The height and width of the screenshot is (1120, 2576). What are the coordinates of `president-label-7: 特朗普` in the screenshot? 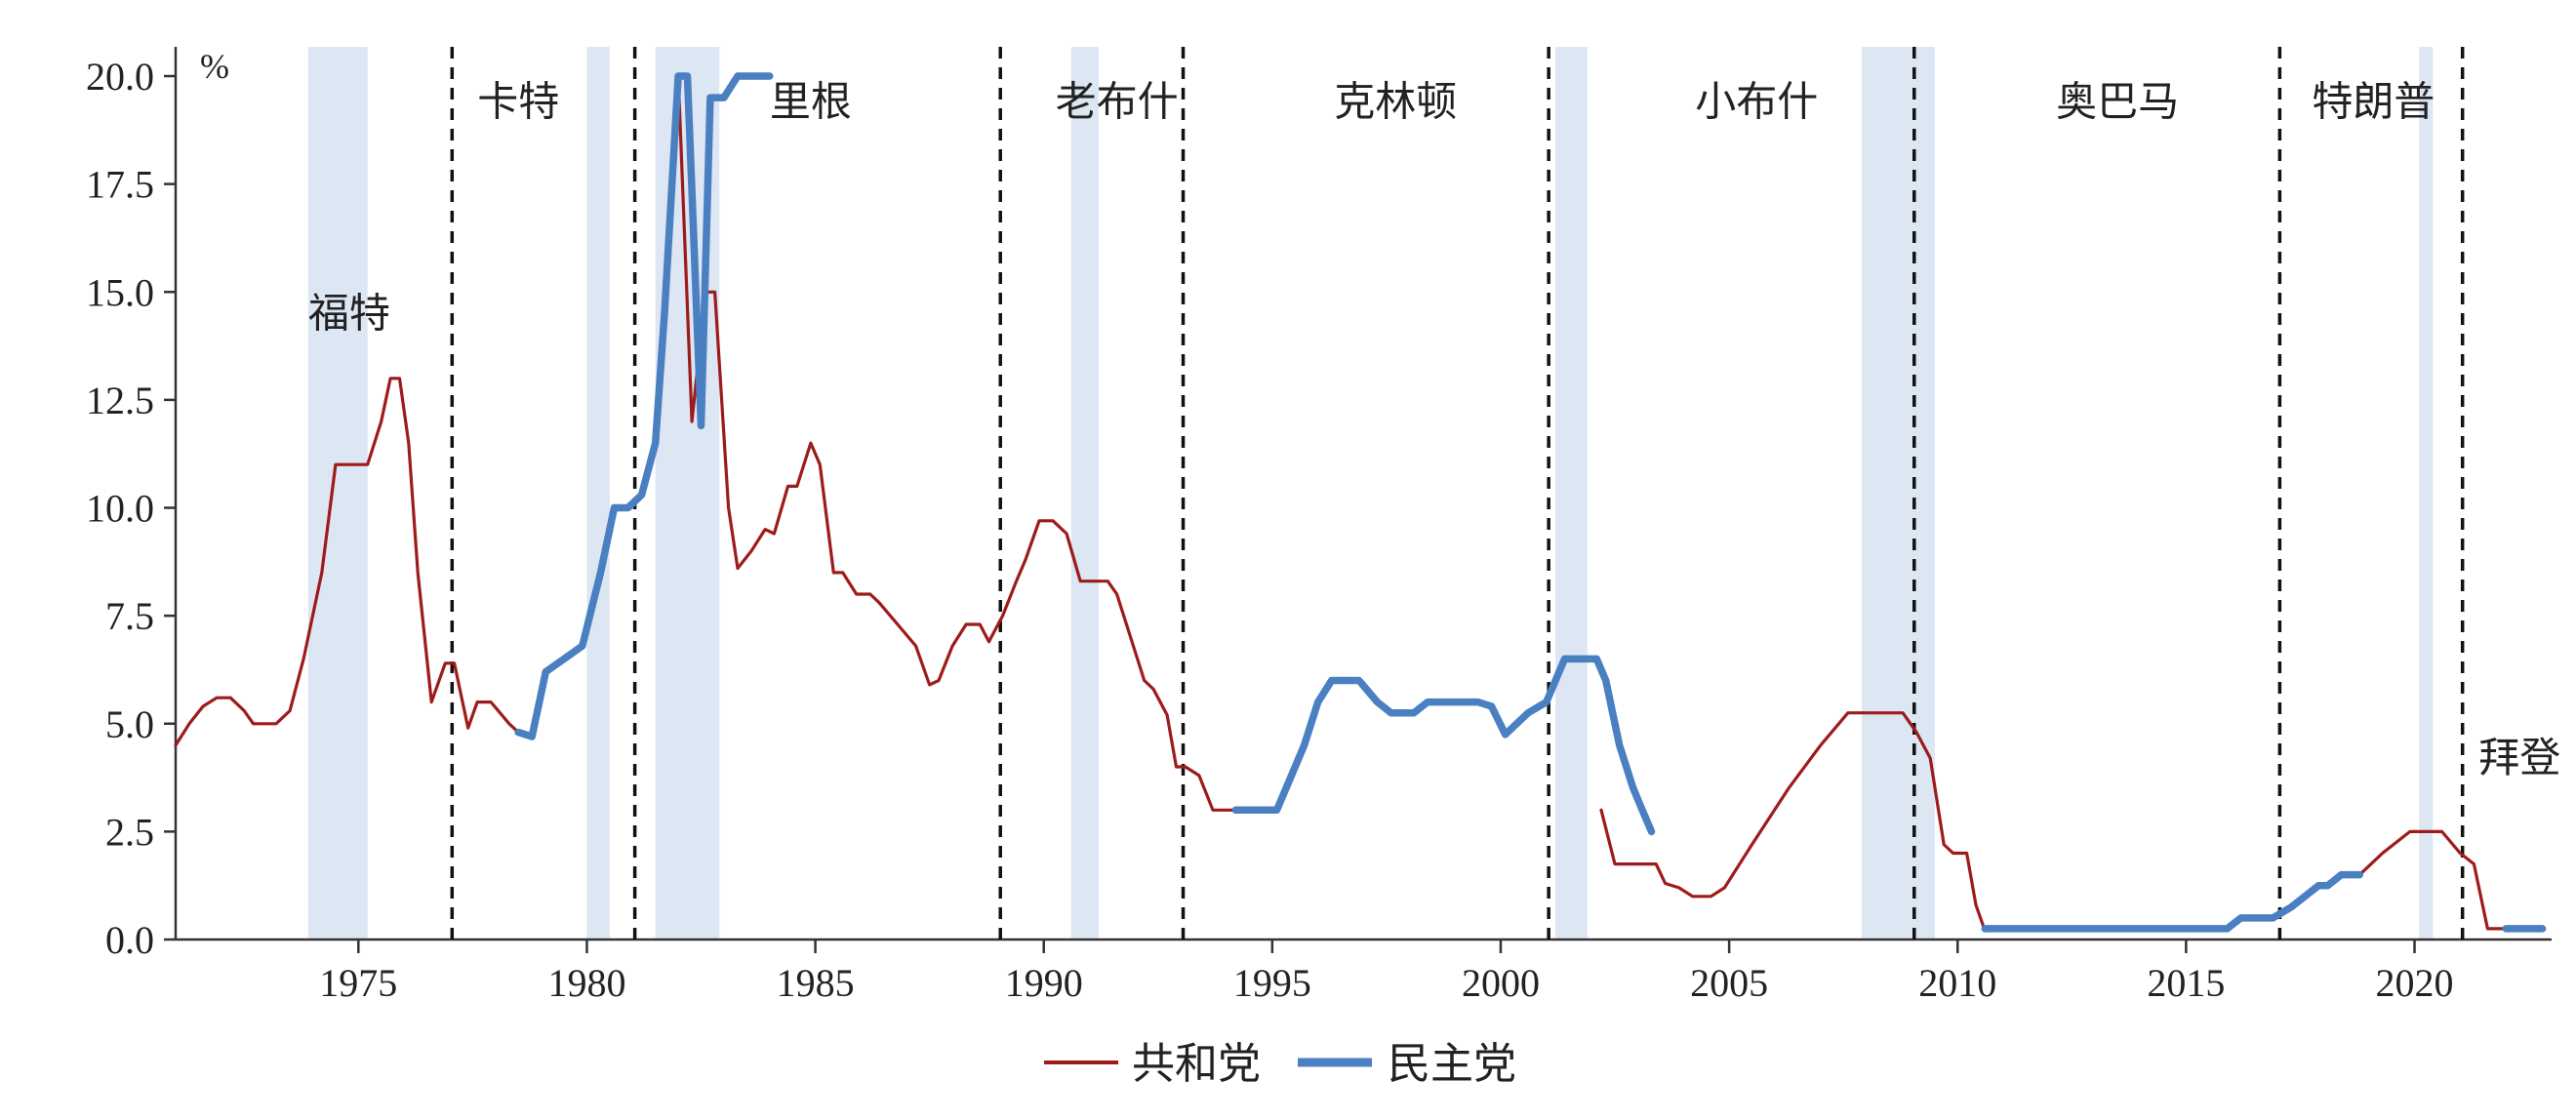 It's located at (2373, 102).